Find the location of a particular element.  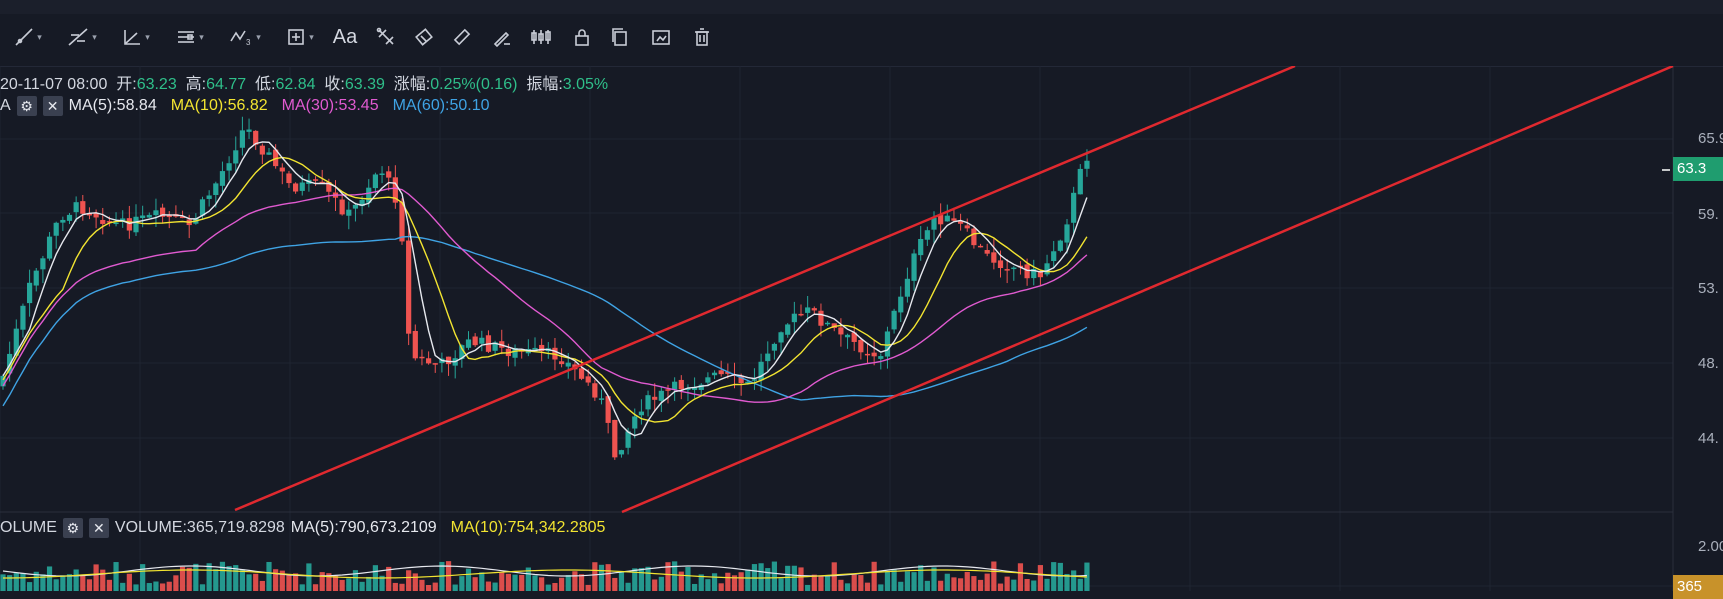

candles-tool is located at coordinates (542, 37).